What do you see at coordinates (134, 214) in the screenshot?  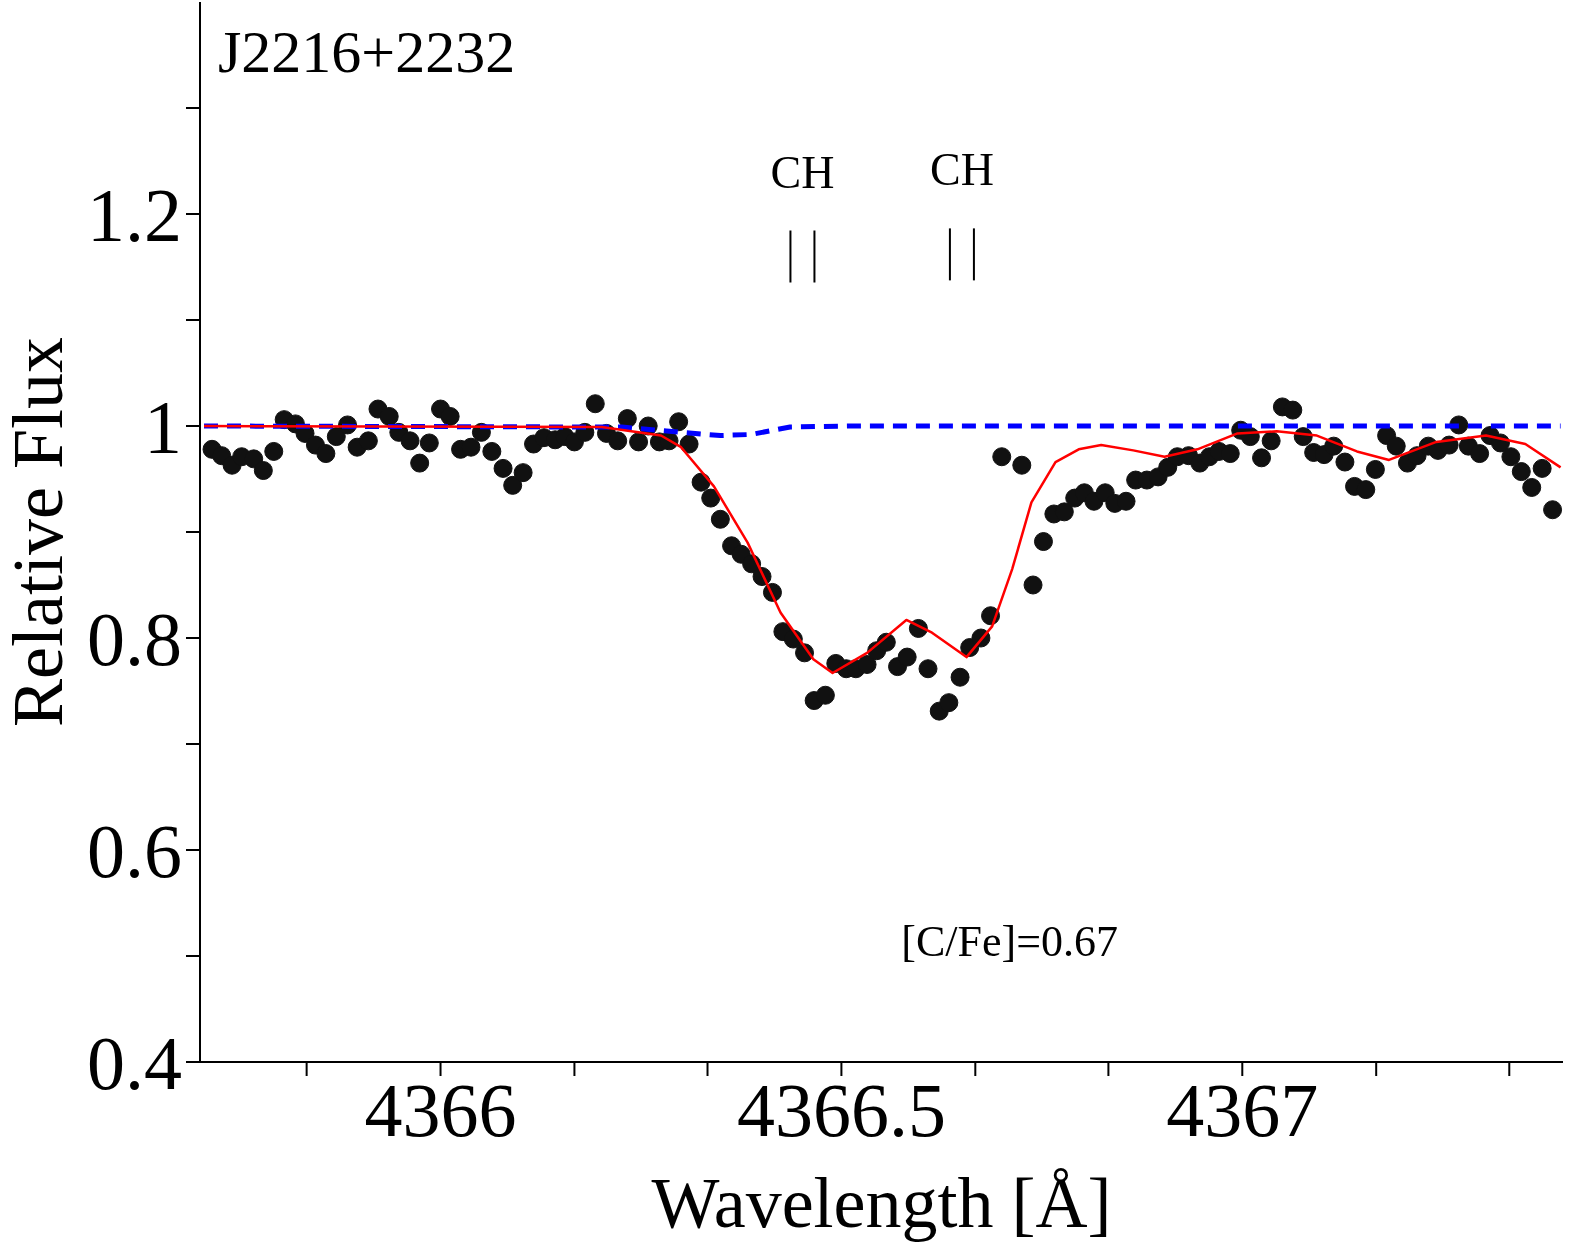 I see `y-tick-label: 1.2` at bounding box center [134, 214].